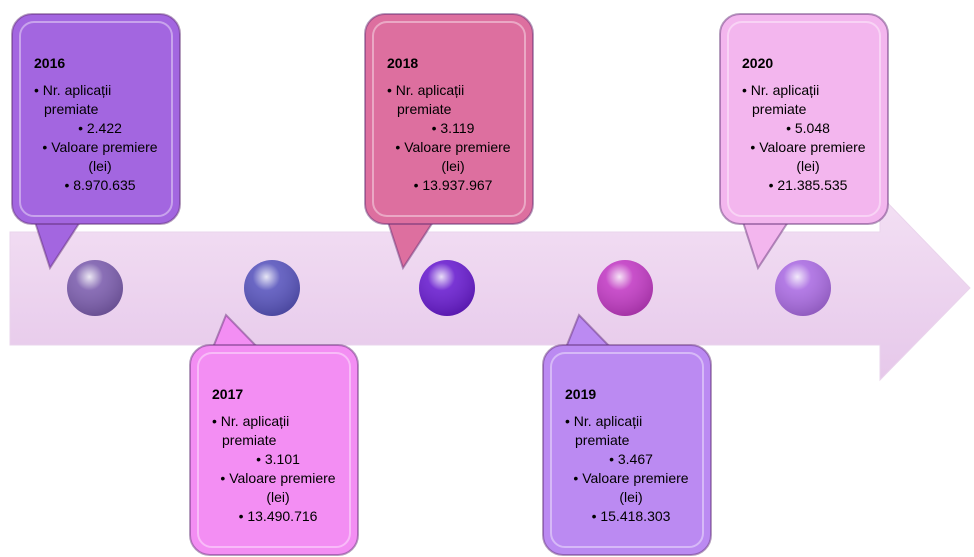 This screenshot has height=557, width=974. I want to click on year: 2016, so click(50, 63).